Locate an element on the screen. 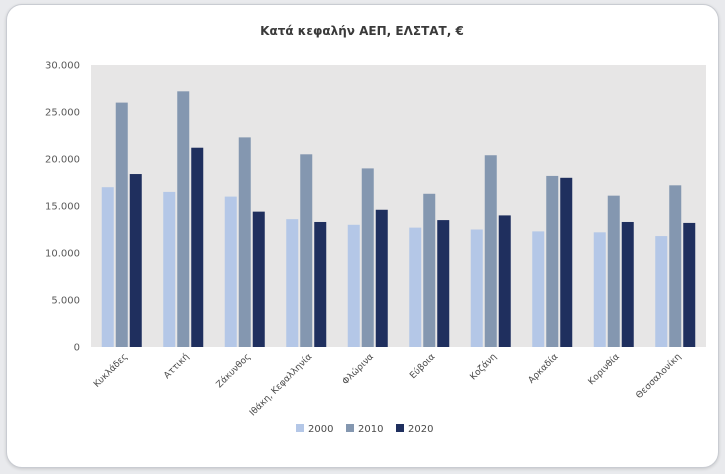 This screenshot has width=725, height=474. category-label: Κορινθία is located at coordinates (604, 369).